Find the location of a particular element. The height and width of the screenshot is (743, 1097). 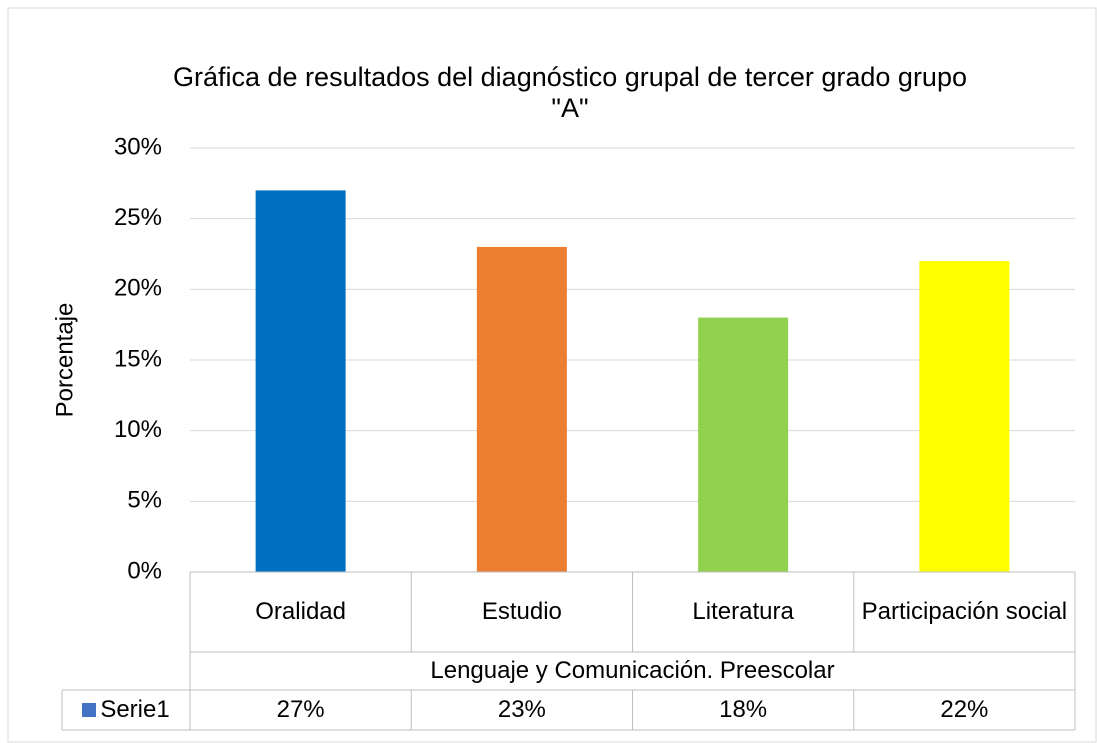

data-table-value: 18% is located at coordinates (743, 709).